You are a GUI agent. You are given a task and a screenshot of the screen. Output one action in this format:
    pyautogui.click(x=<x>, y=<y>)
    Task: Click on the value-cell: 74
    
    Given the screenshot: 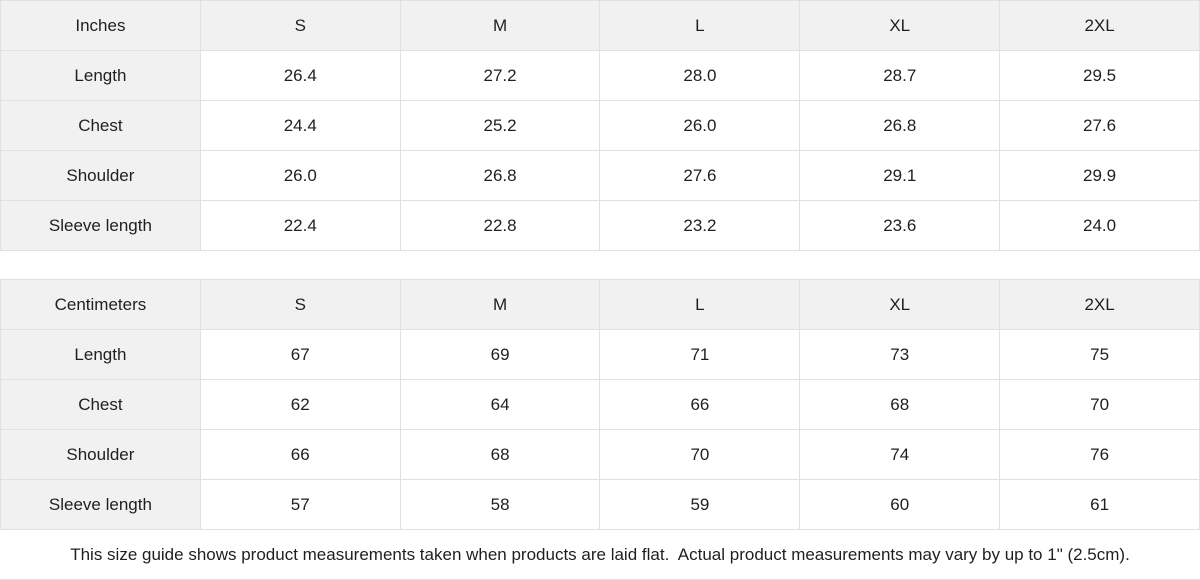 What is the action you would take?
    pyautogui.click(x=900, y=455)
    